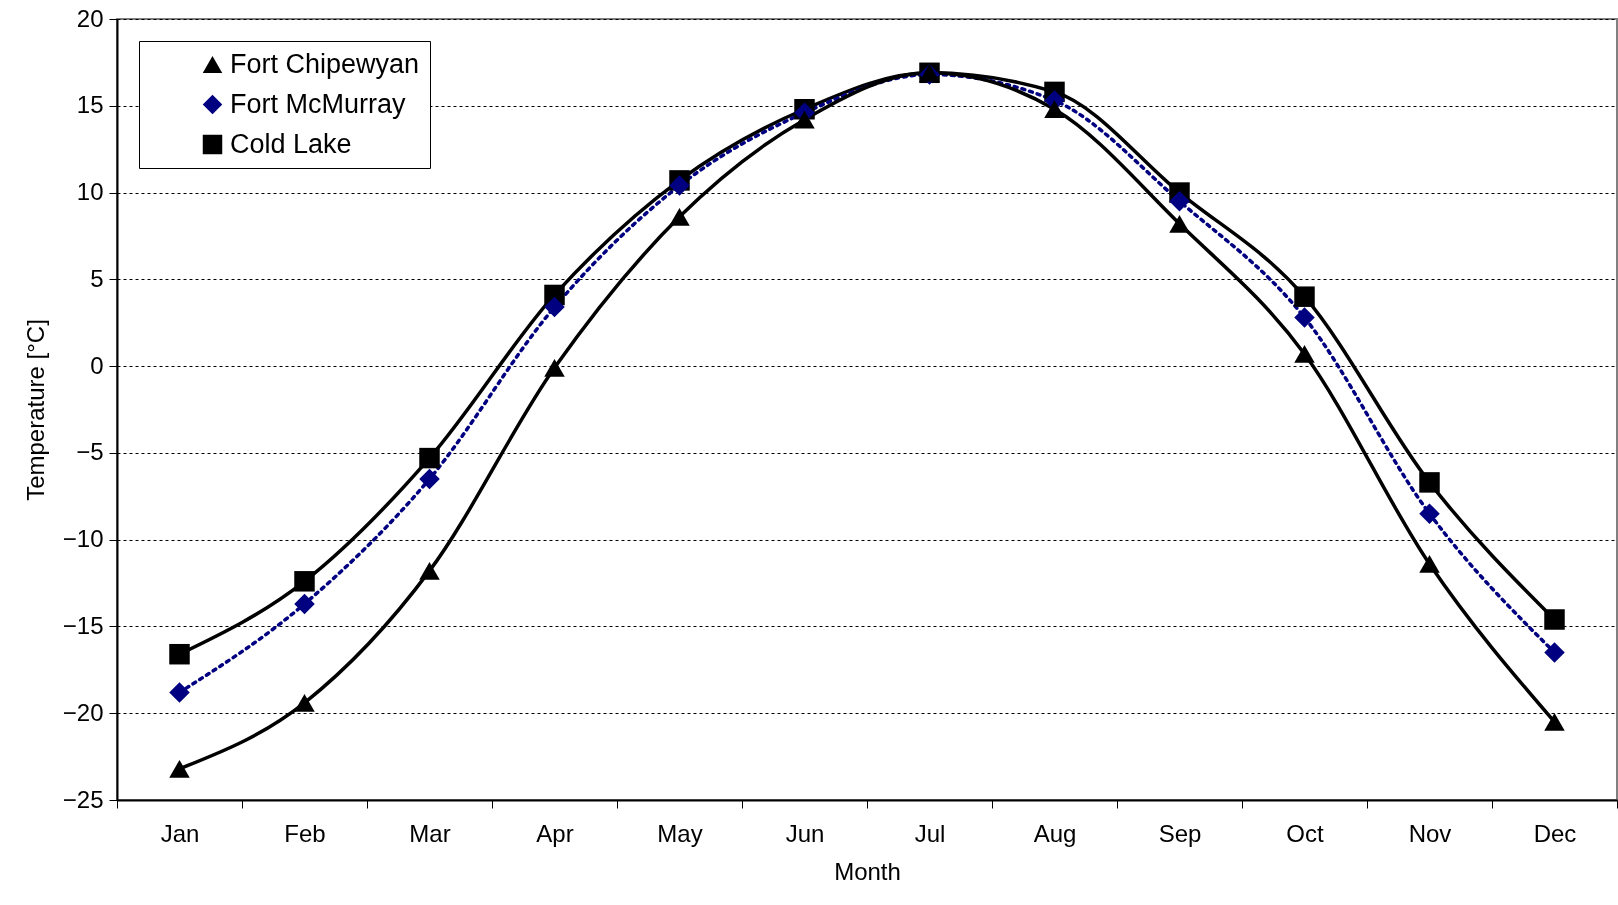 Image resolution: width=1618 pixels, height=905 pixels. What do you see at coordinates (867, 871) in the screenshot?
I see `x-axis-title: Month` at bounding box center [867, 871].